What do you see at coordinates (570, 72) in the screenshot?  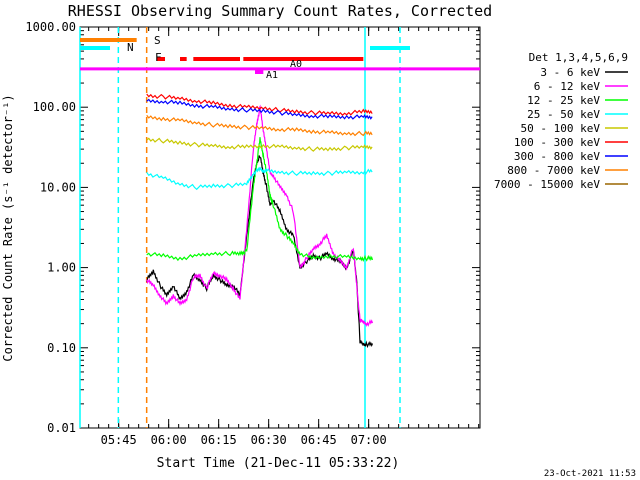 I see `legend-entry: 3 - 6 keV` at bounding box center [570, 72].